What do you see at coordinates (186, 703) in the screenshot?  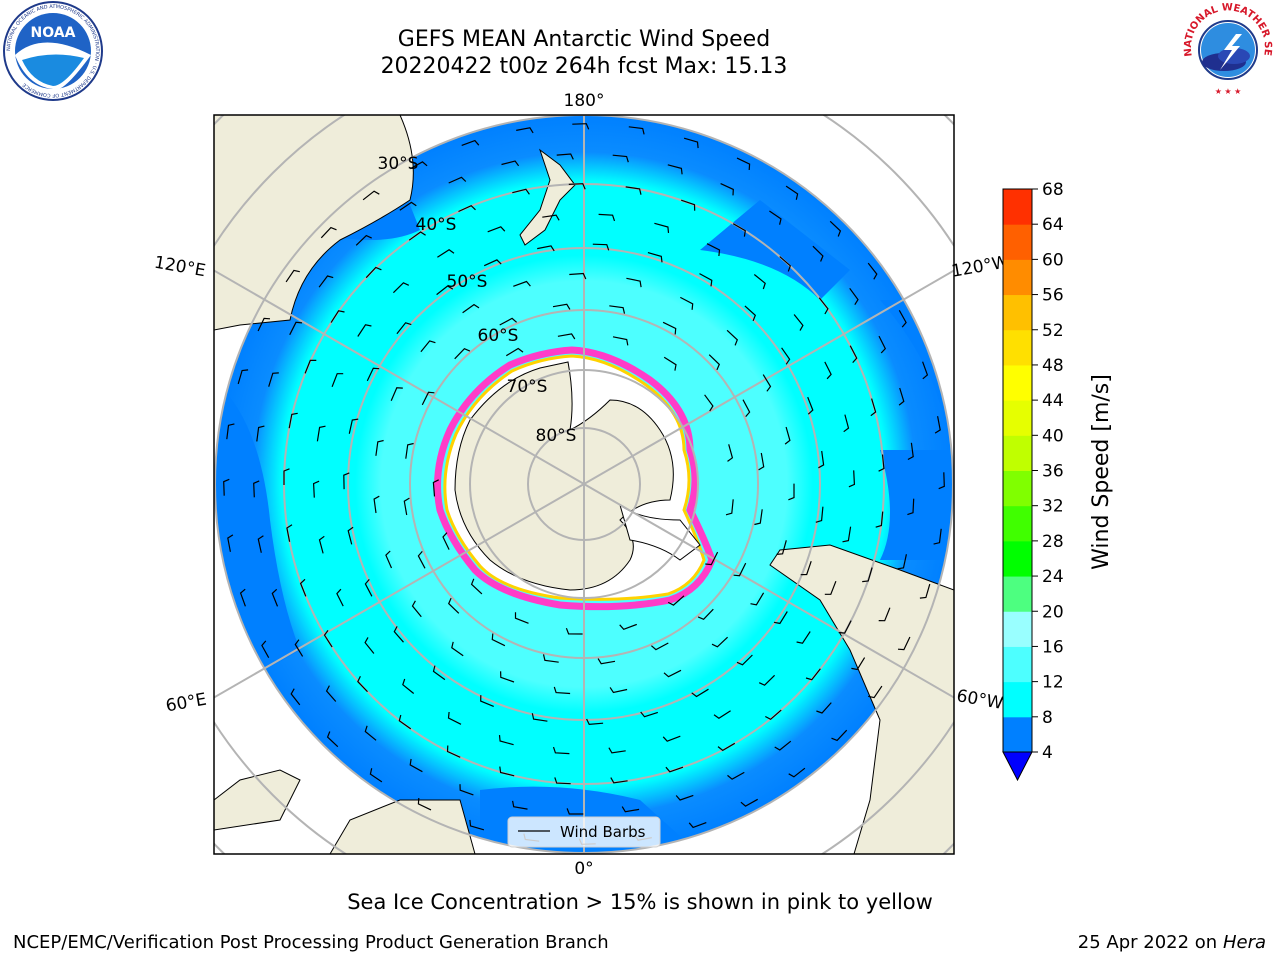 I see `lon-label-60e: 60°E` at bounding box center [186, 703].